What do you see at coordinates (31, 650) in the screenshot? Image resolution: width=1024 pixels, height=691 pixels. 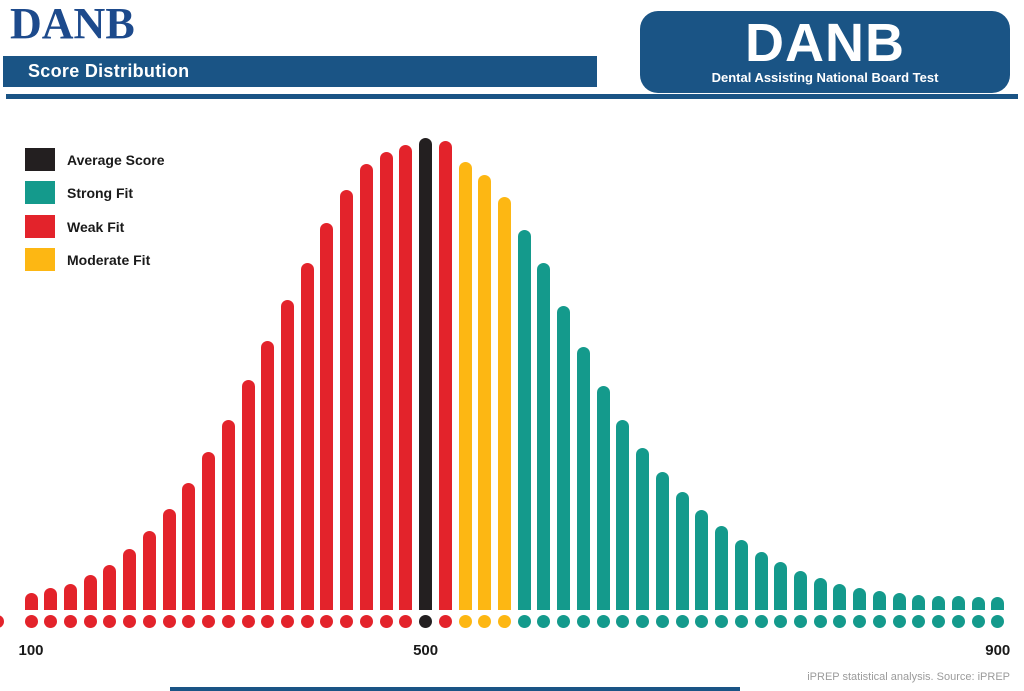 I see `x-tick-label: 100` at bounding box center [31, 650].